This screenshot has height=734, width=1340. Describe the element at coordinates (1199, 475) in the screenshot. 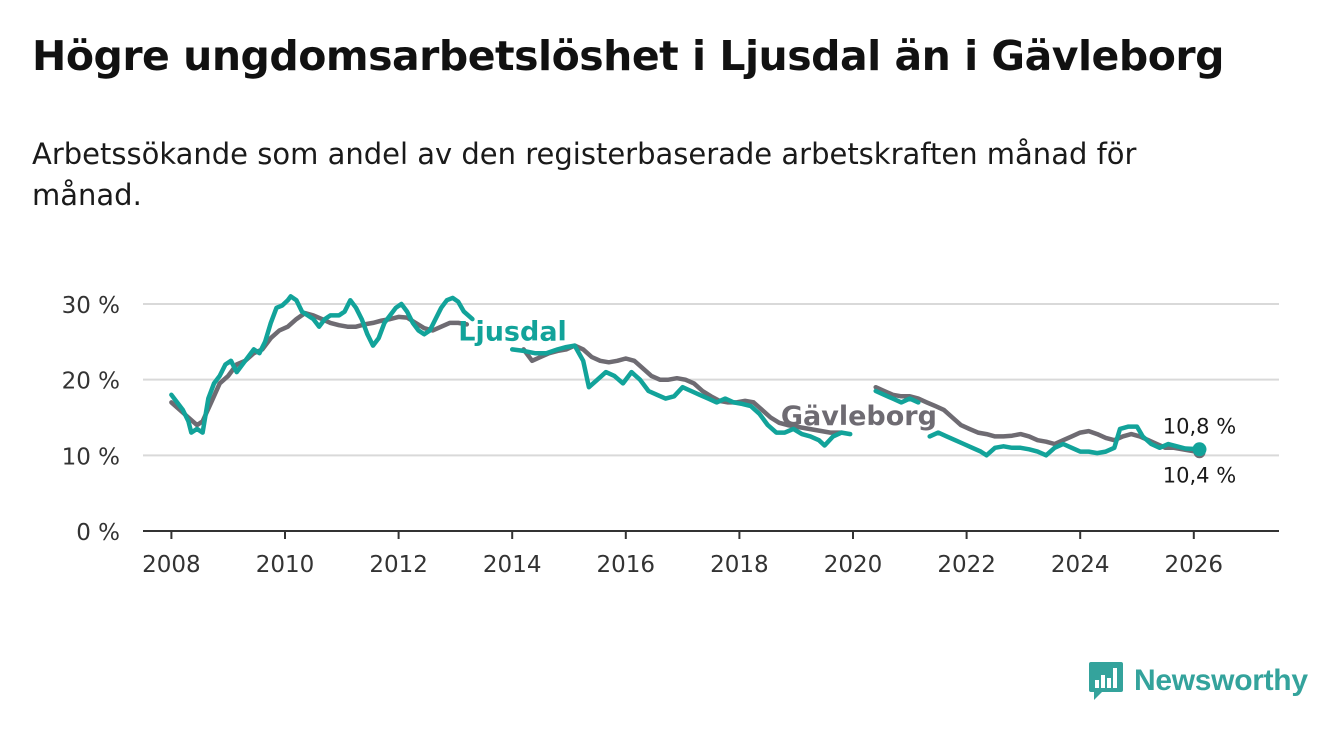

I see `end-value-gavleborg: 10,4 %` at that location.